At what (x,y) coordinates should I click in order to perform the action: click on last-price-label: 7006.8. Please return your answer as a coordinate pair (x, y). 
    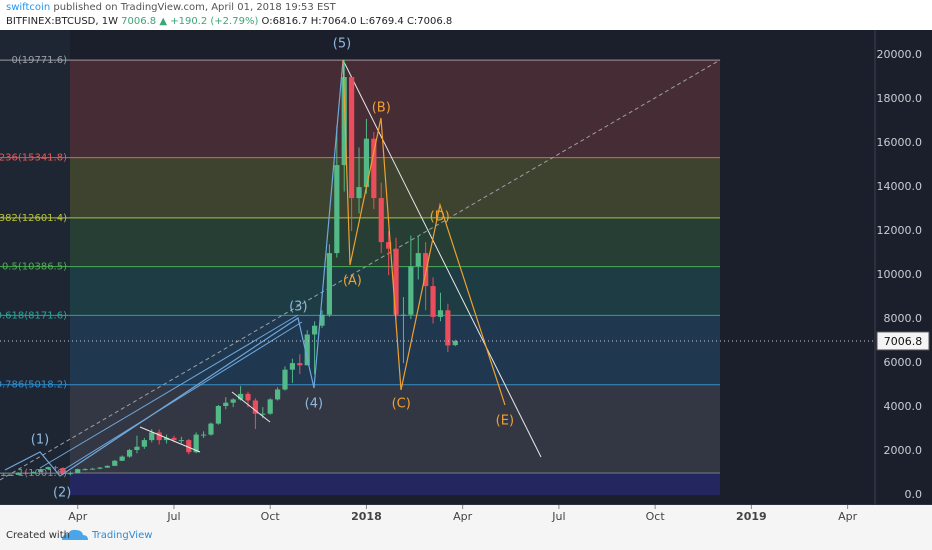
    Looking at the image, I should click on (903, 341).